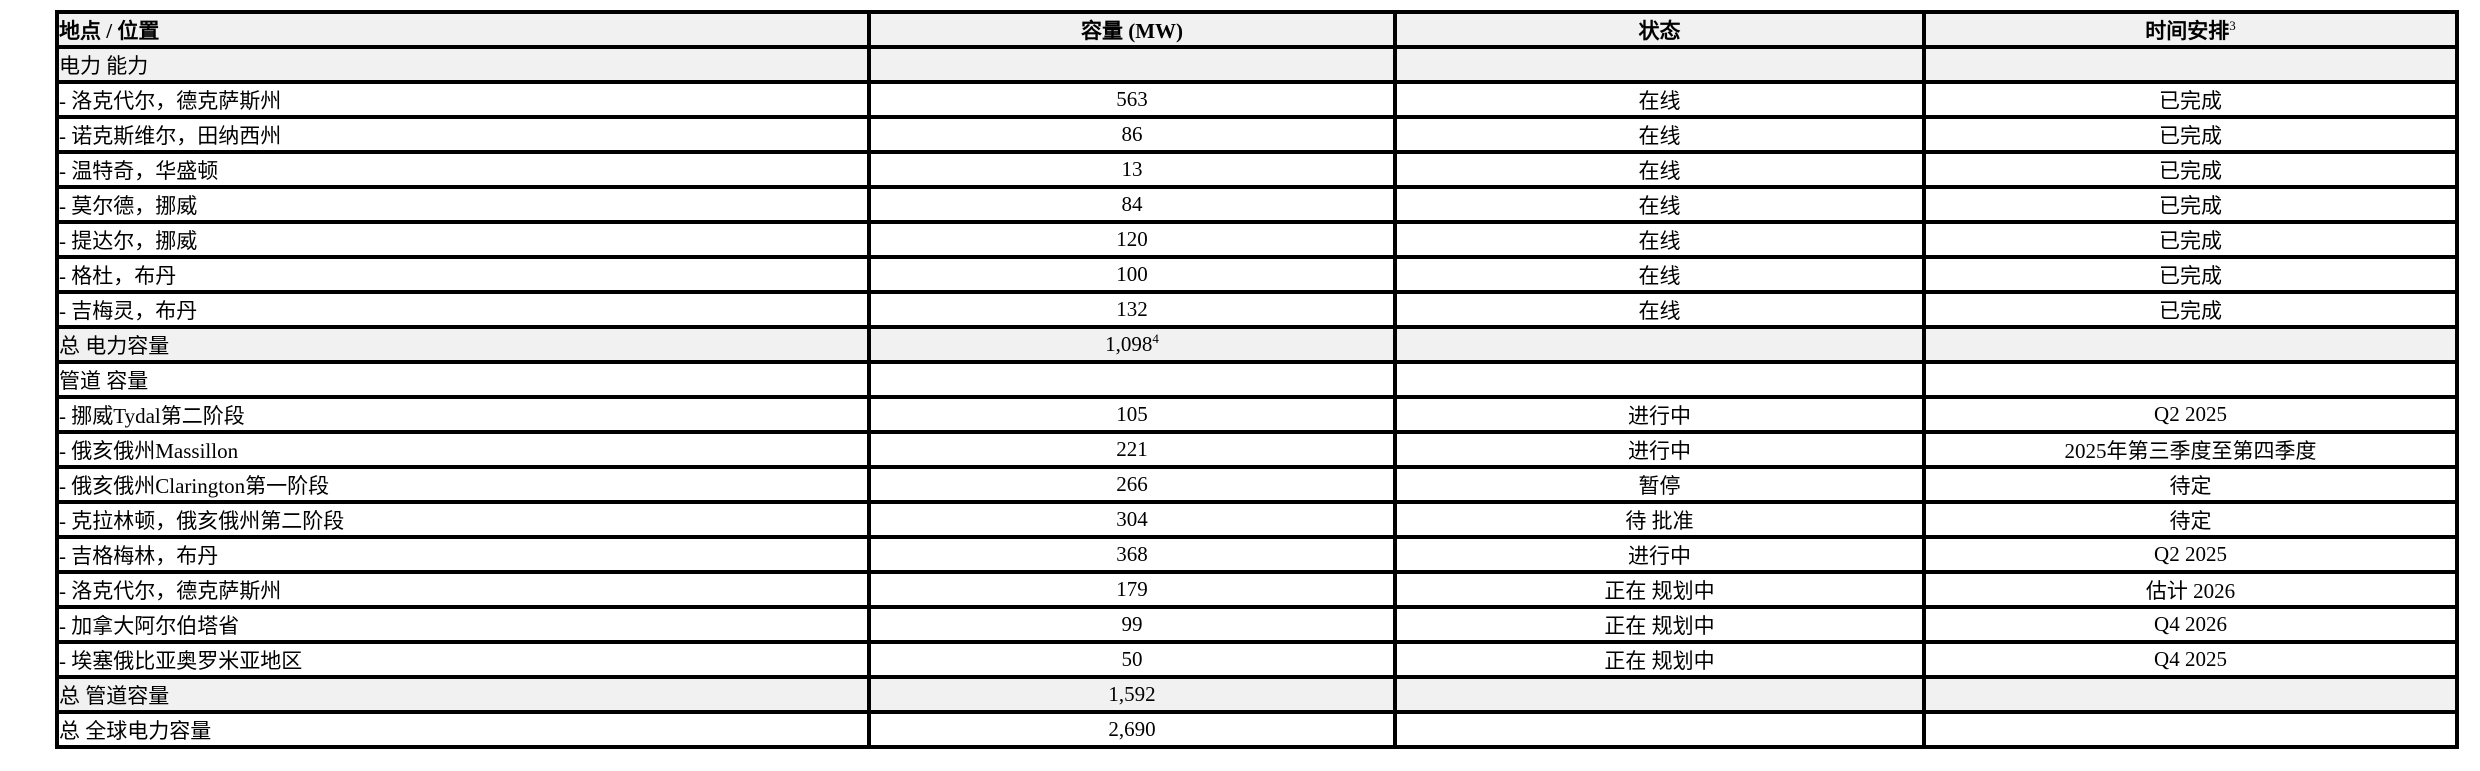 Image resolution: width=2480 pixels, height=771 pixels. Describe the element at coordinates (1132, 414) in the screenshot. I see `capacity-cell: 105` at that location.